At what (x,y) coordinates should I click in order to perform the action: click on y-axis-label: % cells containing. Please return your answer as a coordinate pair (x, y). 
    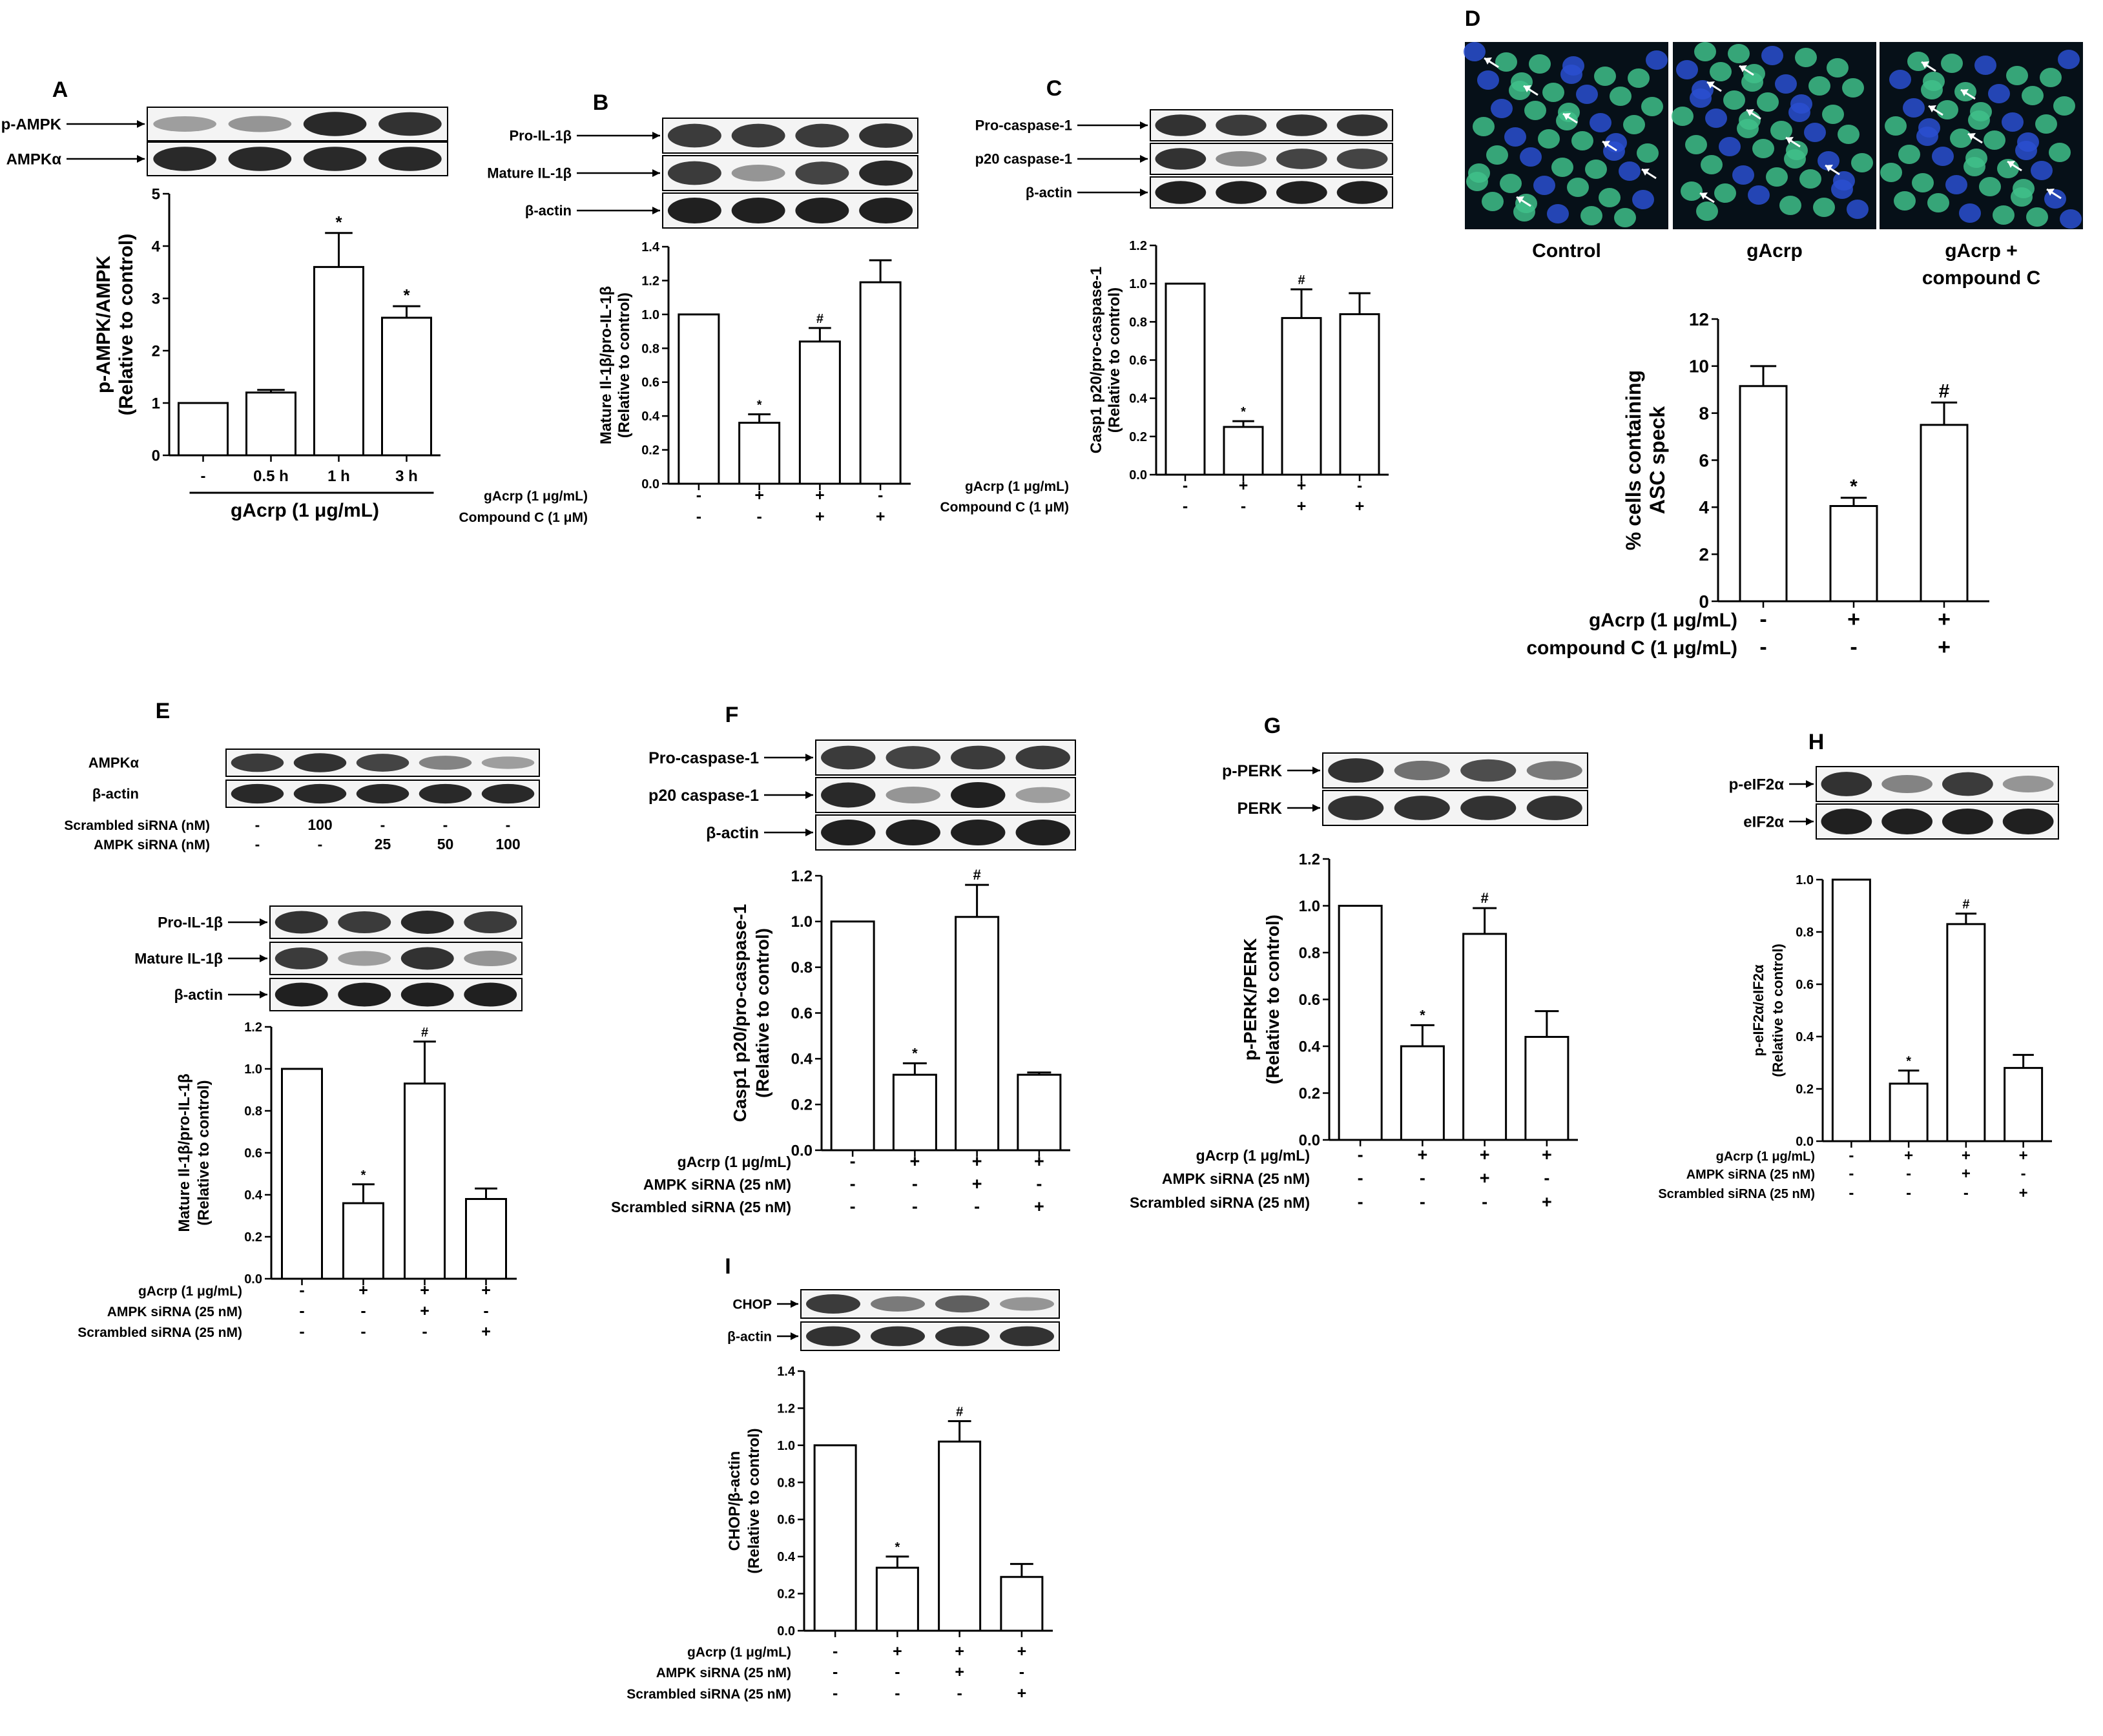
    Looking at the image, I should click on (1633, 460).